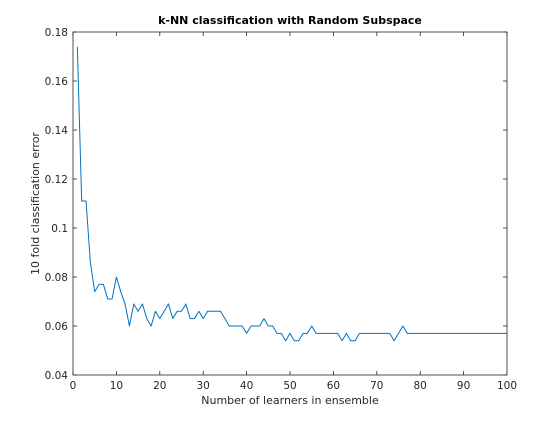 The image size is (560, 424). I want to click on x-tick-label: 40, so click(246, 386).